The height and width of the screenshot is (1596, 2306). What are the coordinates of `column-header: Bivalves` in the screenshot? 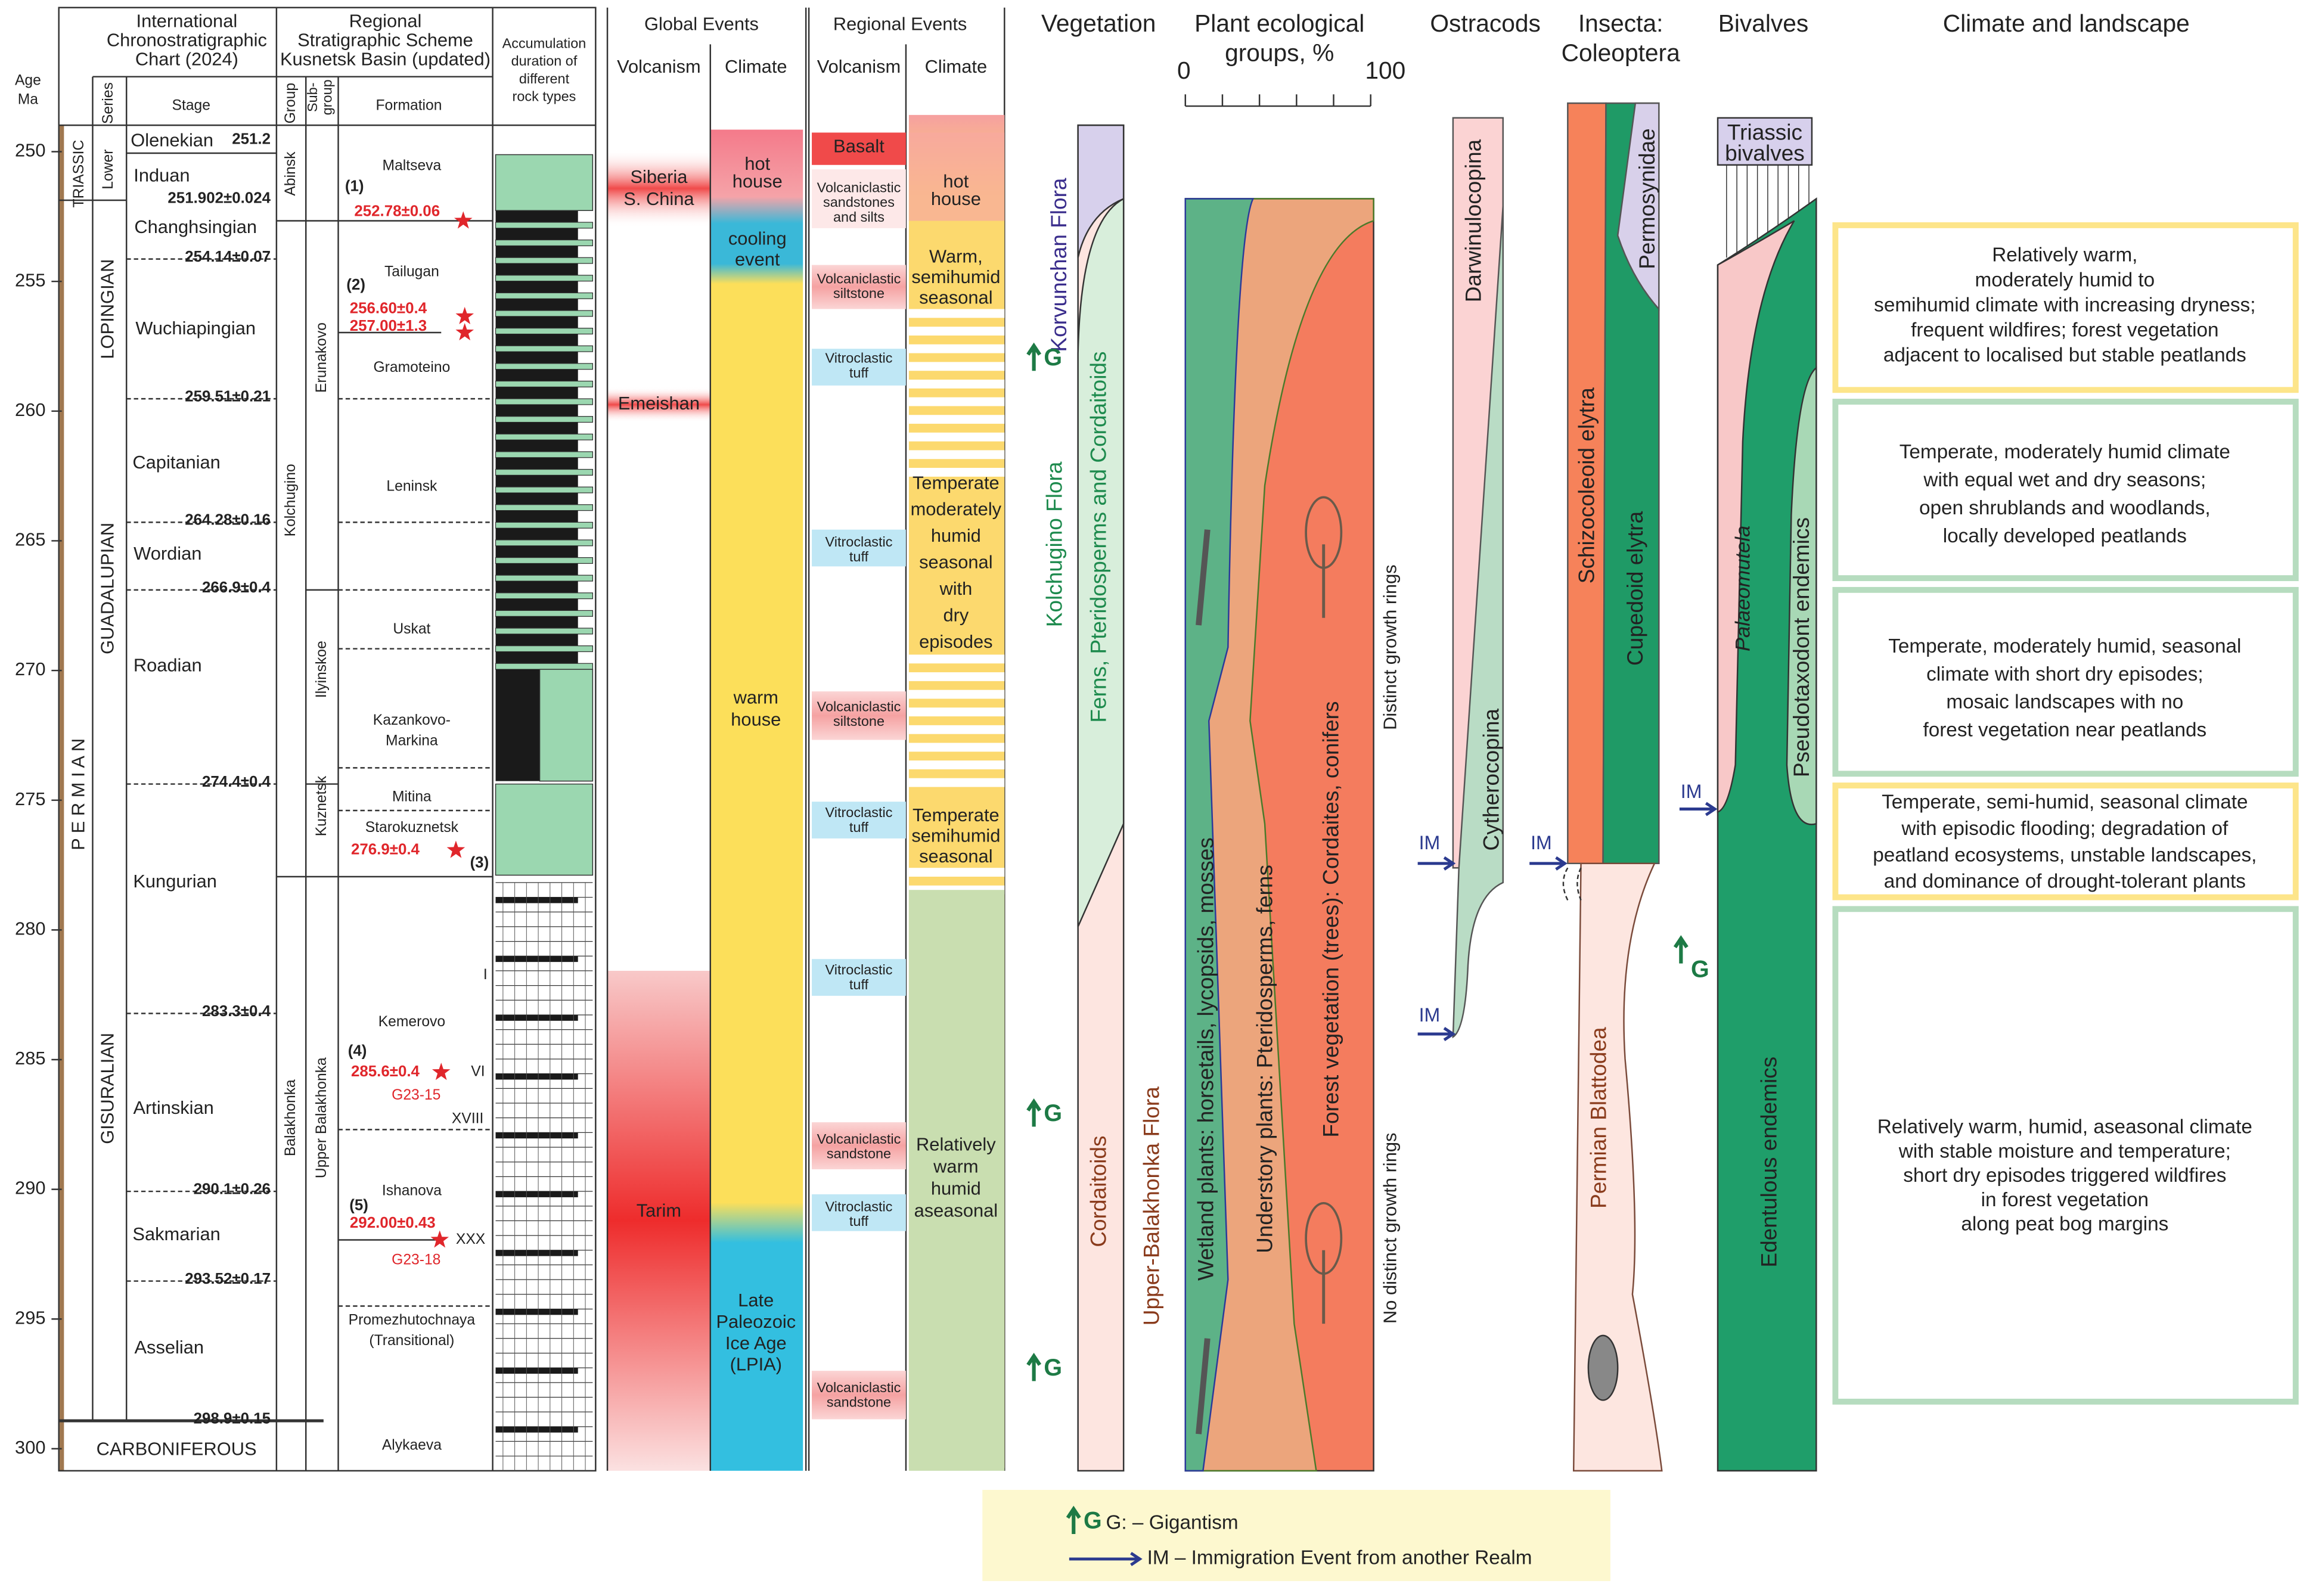 It's located at (1763, 23).